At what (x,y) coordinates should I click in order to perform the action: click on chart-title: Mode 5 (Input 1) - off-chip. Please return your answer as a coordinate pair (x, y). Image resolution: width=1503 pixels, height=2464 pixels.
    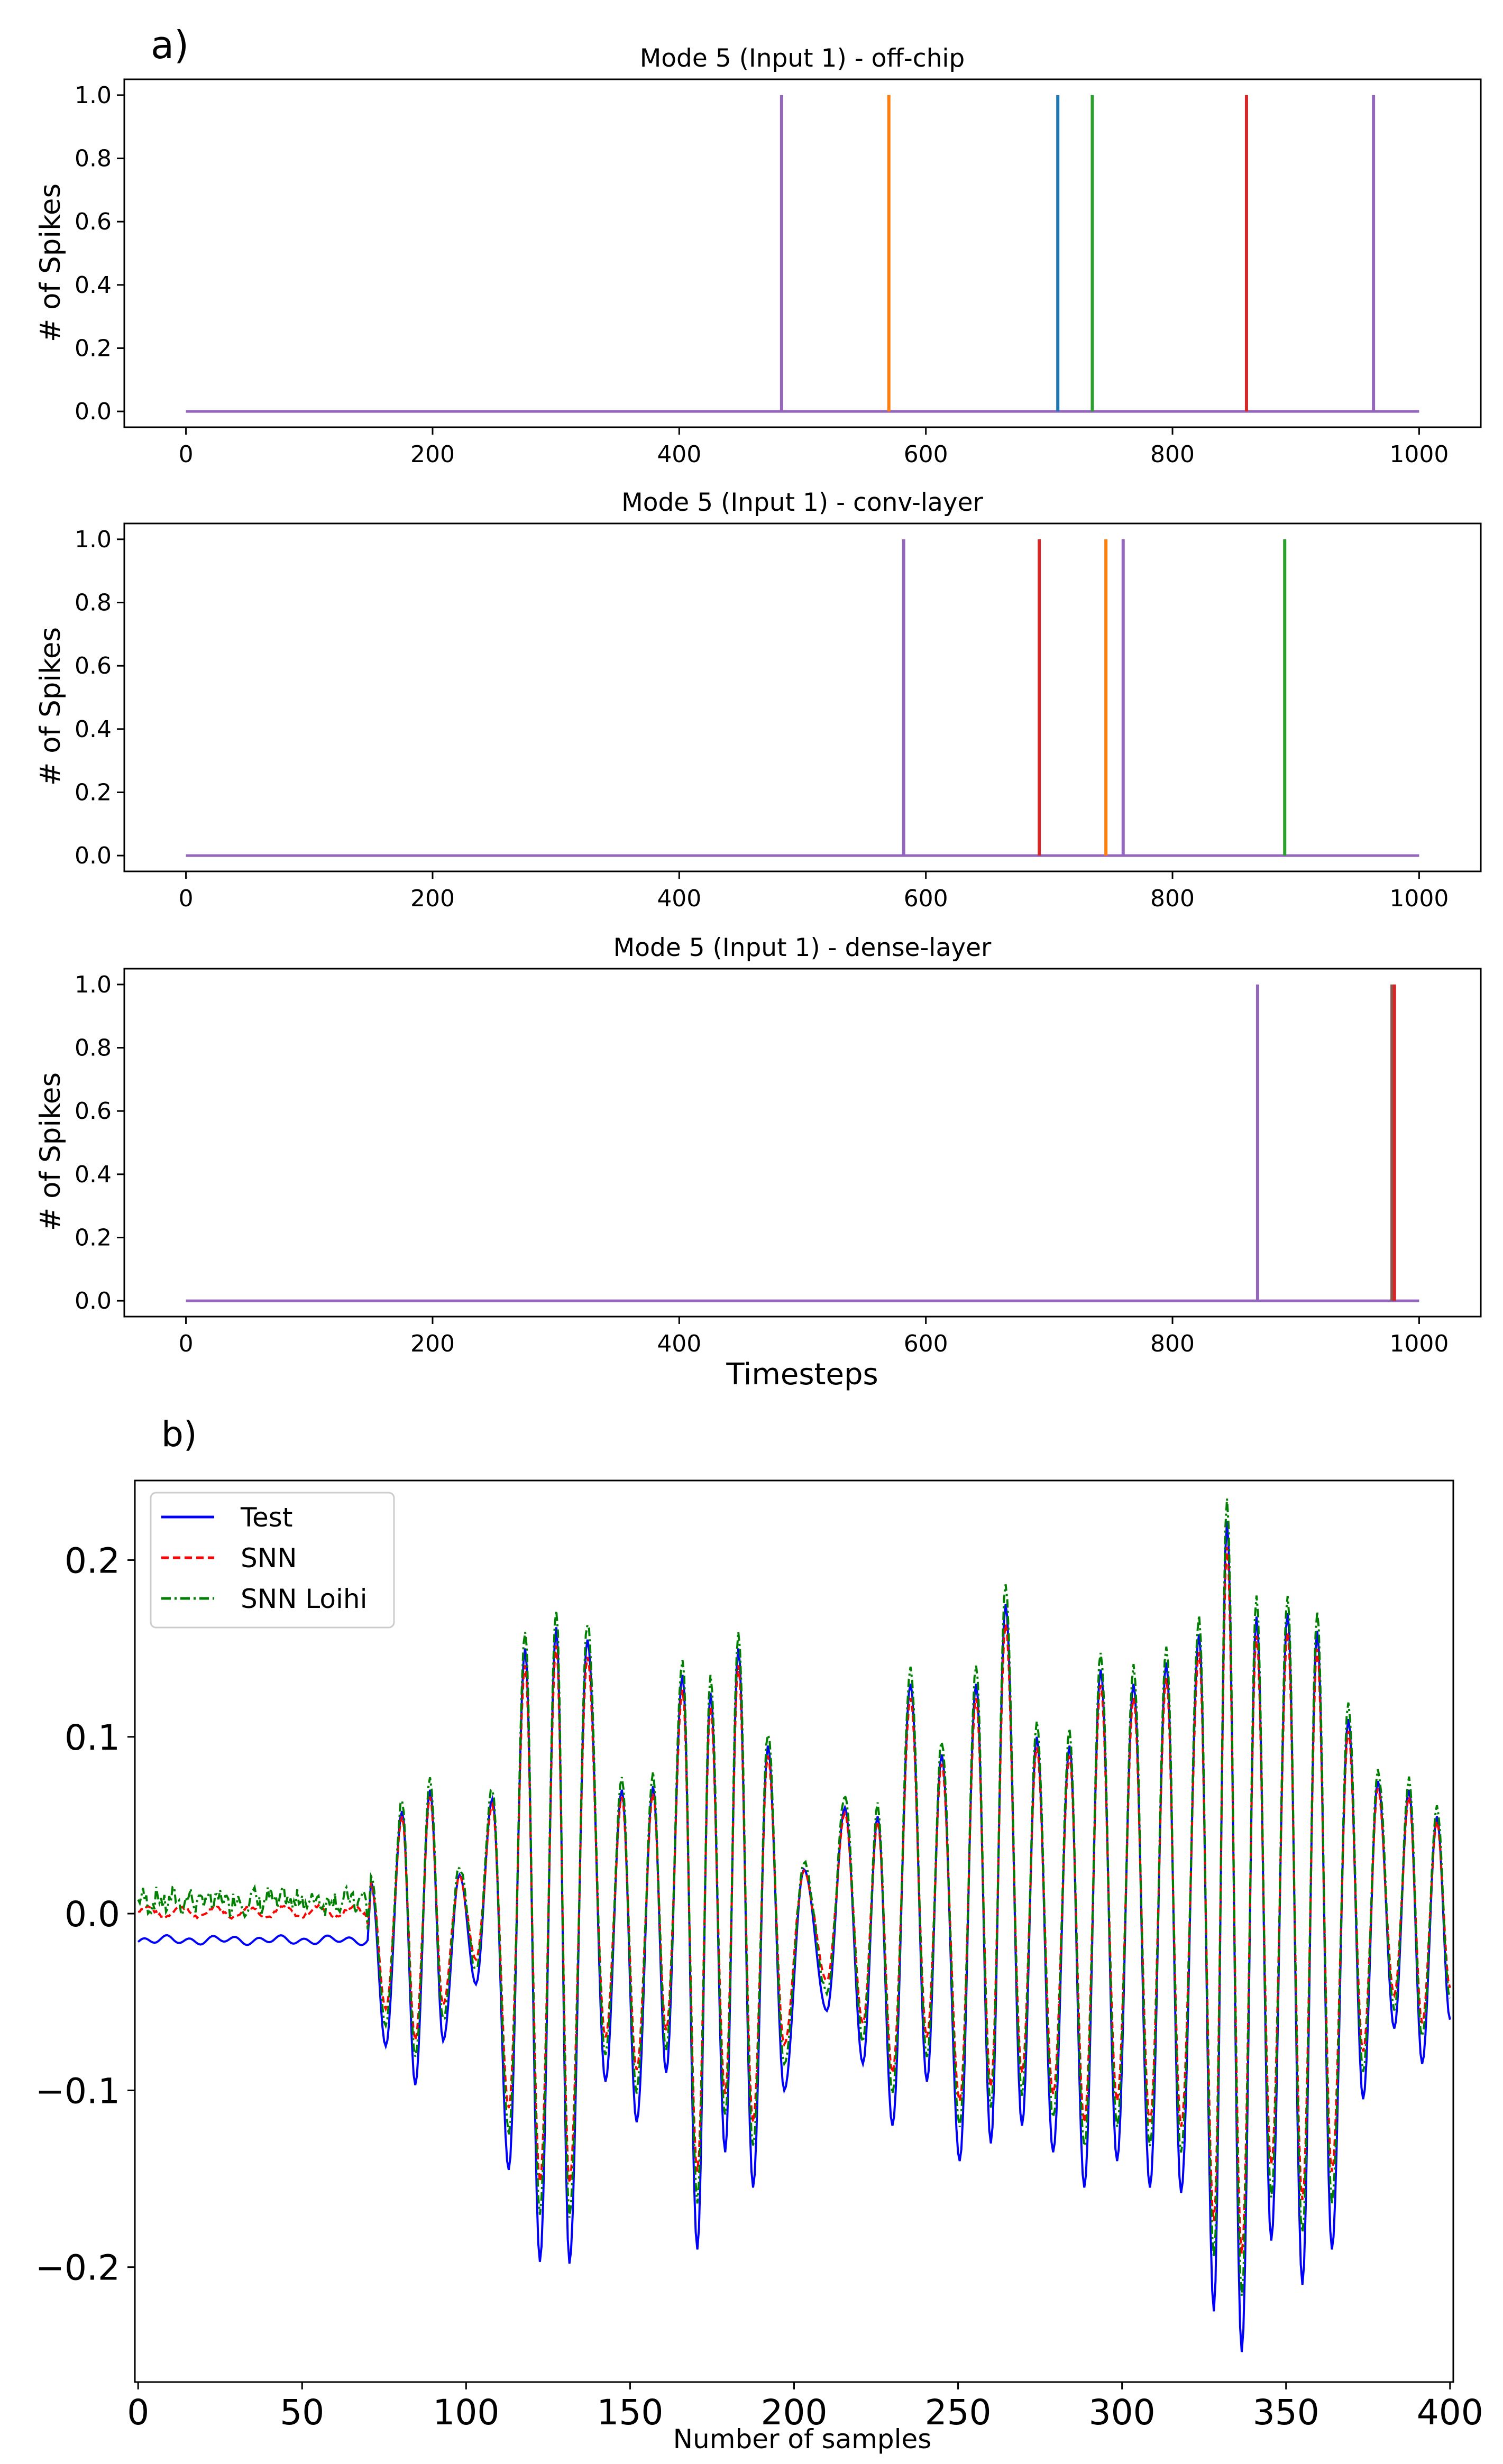
    Looking at the image, I should click on (802, 58).